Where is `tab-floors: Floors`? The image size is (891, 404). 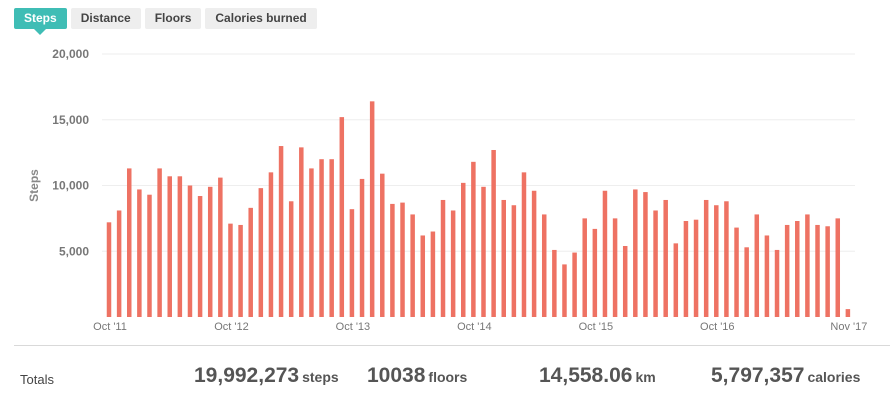 tab-floors: Floors is located at coordinates (173, 18).